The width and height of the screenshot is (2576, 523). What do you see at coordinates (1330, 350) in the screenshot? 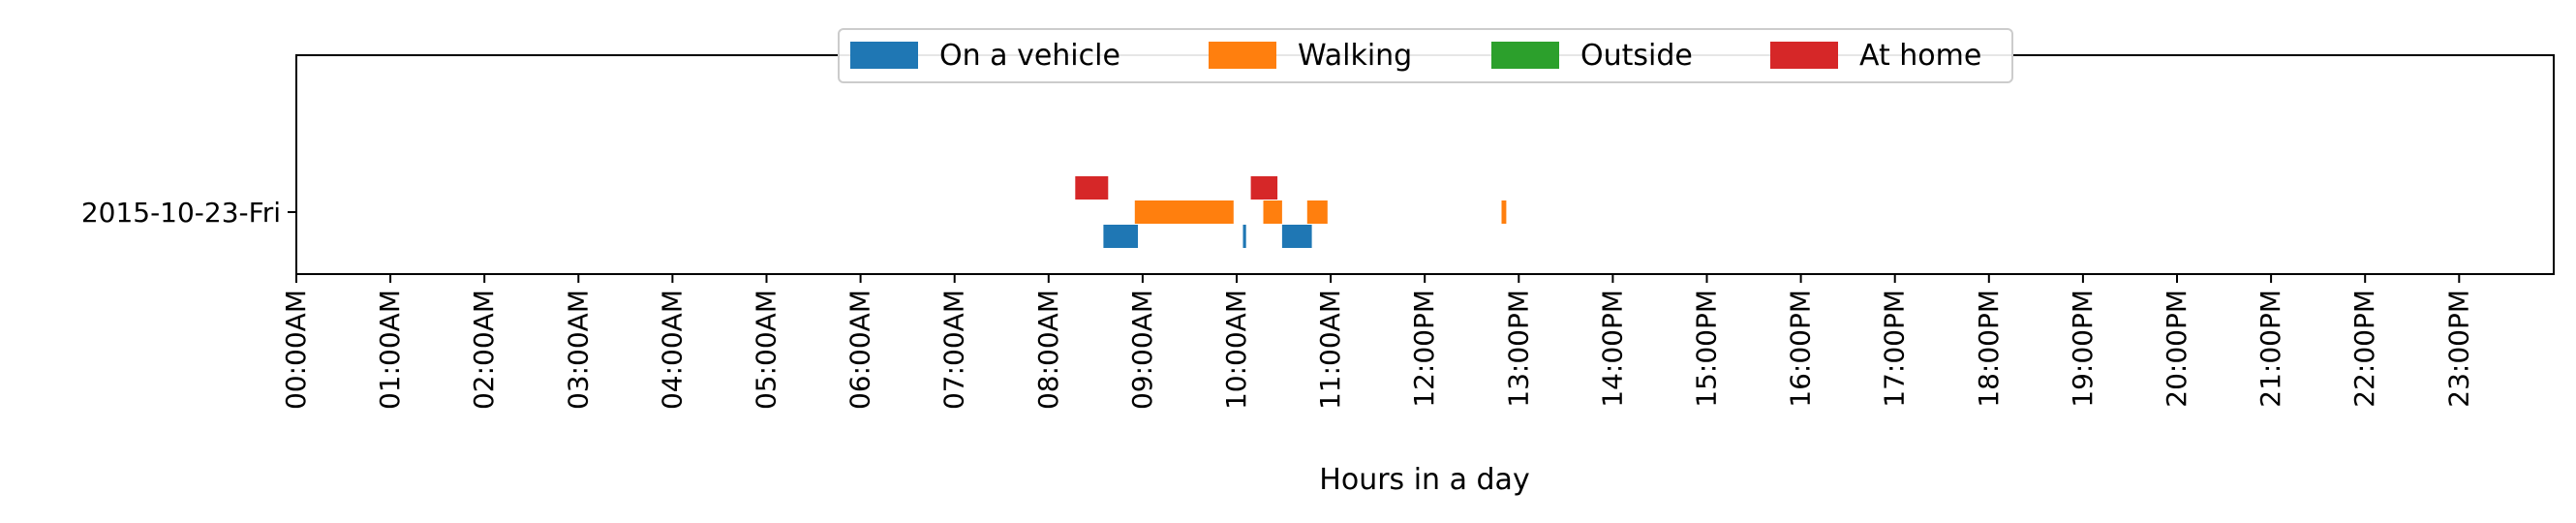
I see `x-tick-label: 11:00AM` at bounding box center [1330, 350].